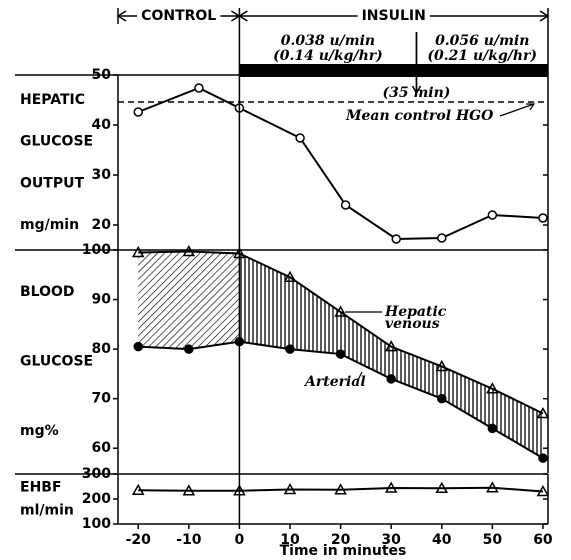 This screenshot has width=571, height=560. I want to click on y-tick-label: 80, so click(102, 349).